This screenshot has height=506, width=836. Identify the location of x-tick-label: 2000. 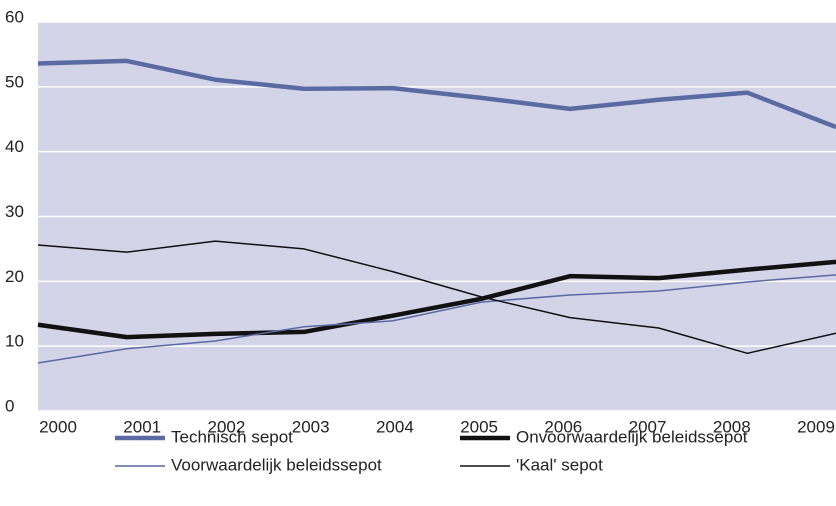
(58, 426).